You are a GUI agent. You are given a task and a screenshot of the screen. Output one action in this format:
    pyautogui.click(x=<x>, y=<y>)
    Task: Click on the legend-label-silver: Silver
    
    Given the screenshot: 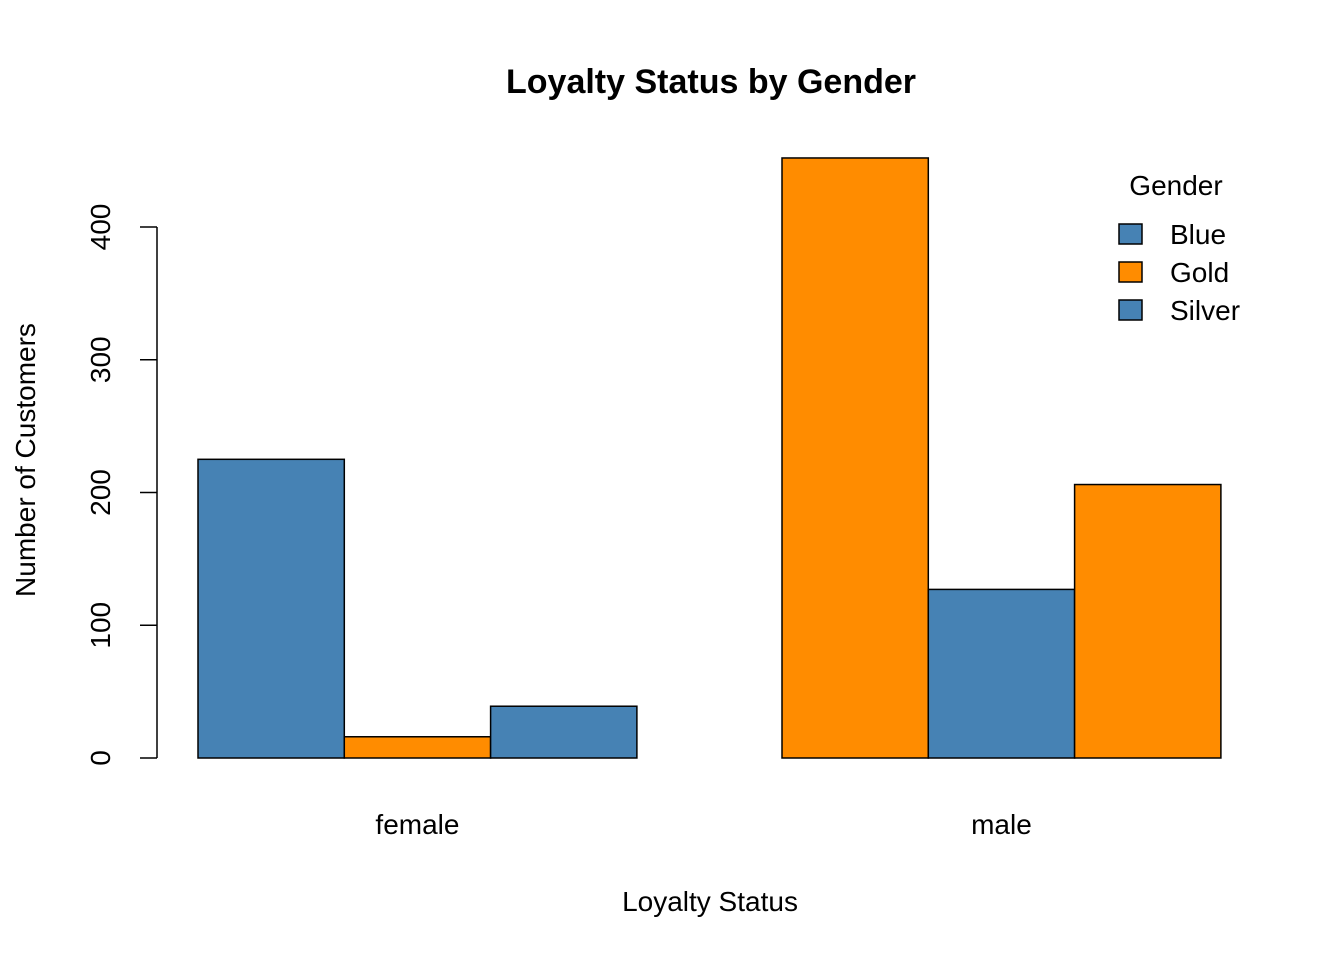 What is the action you would take?
    pyautogui.click(x=1205, y=310)
    